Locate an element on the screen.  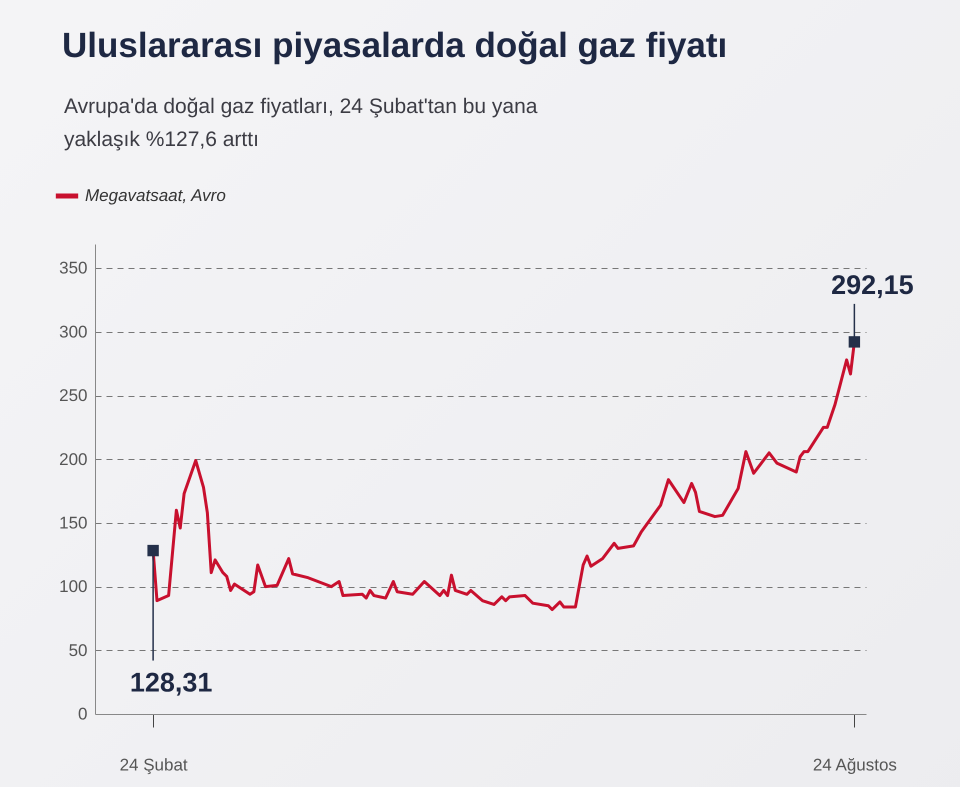
y-tick-label: 50 is located at coordinates (78, 650).